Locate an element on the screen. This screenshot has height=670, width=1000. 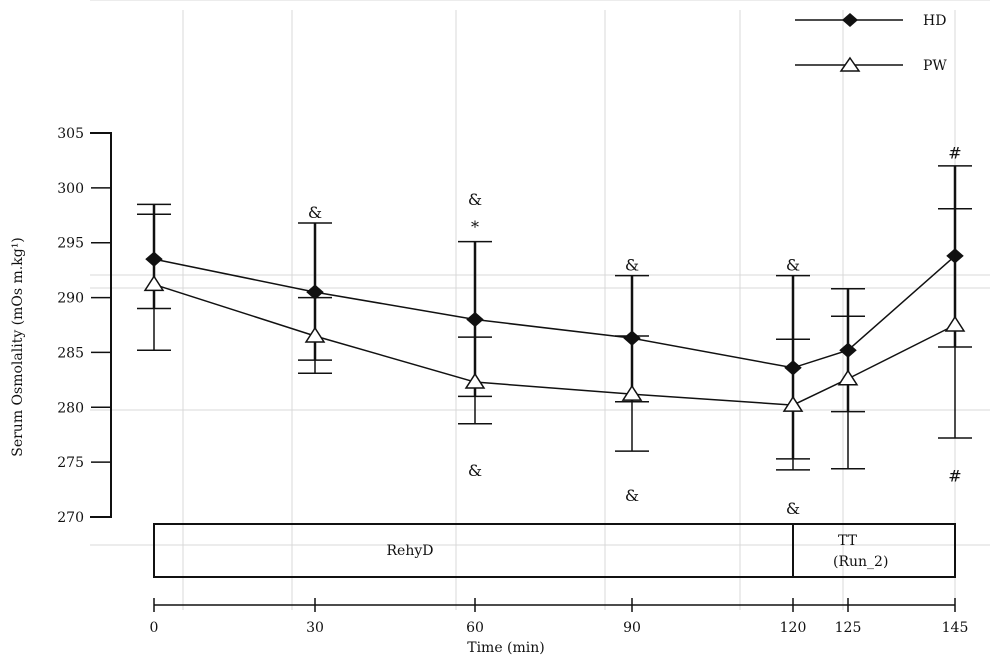
annotation-7: & is located at coordinates (632, 495).